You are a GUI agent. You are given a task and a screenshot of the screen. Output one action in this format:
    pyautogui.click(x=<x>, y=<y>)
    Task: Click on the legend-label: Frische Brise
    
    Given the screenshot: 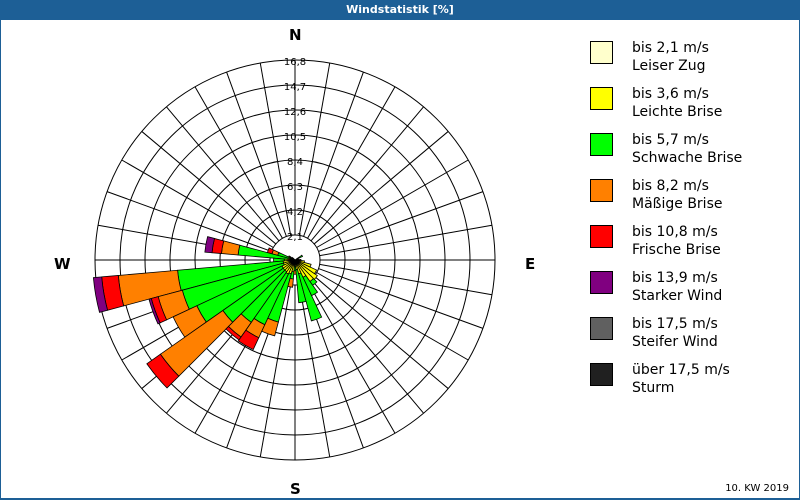 What is the action you would take?
    pyautogui.click(x=676, y=250)
    